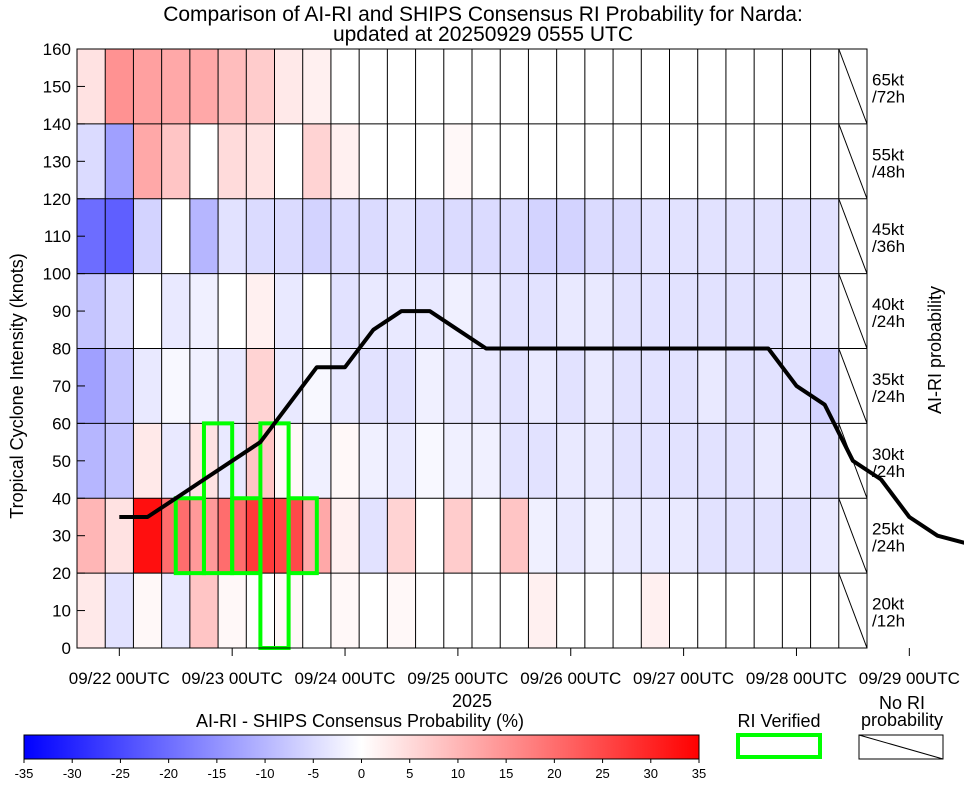 The width and height of the screenshot is (964, 786). Describe the element at coordinates (66, 648) in the screenshot. I see `y-tick-label: 0` at that location.